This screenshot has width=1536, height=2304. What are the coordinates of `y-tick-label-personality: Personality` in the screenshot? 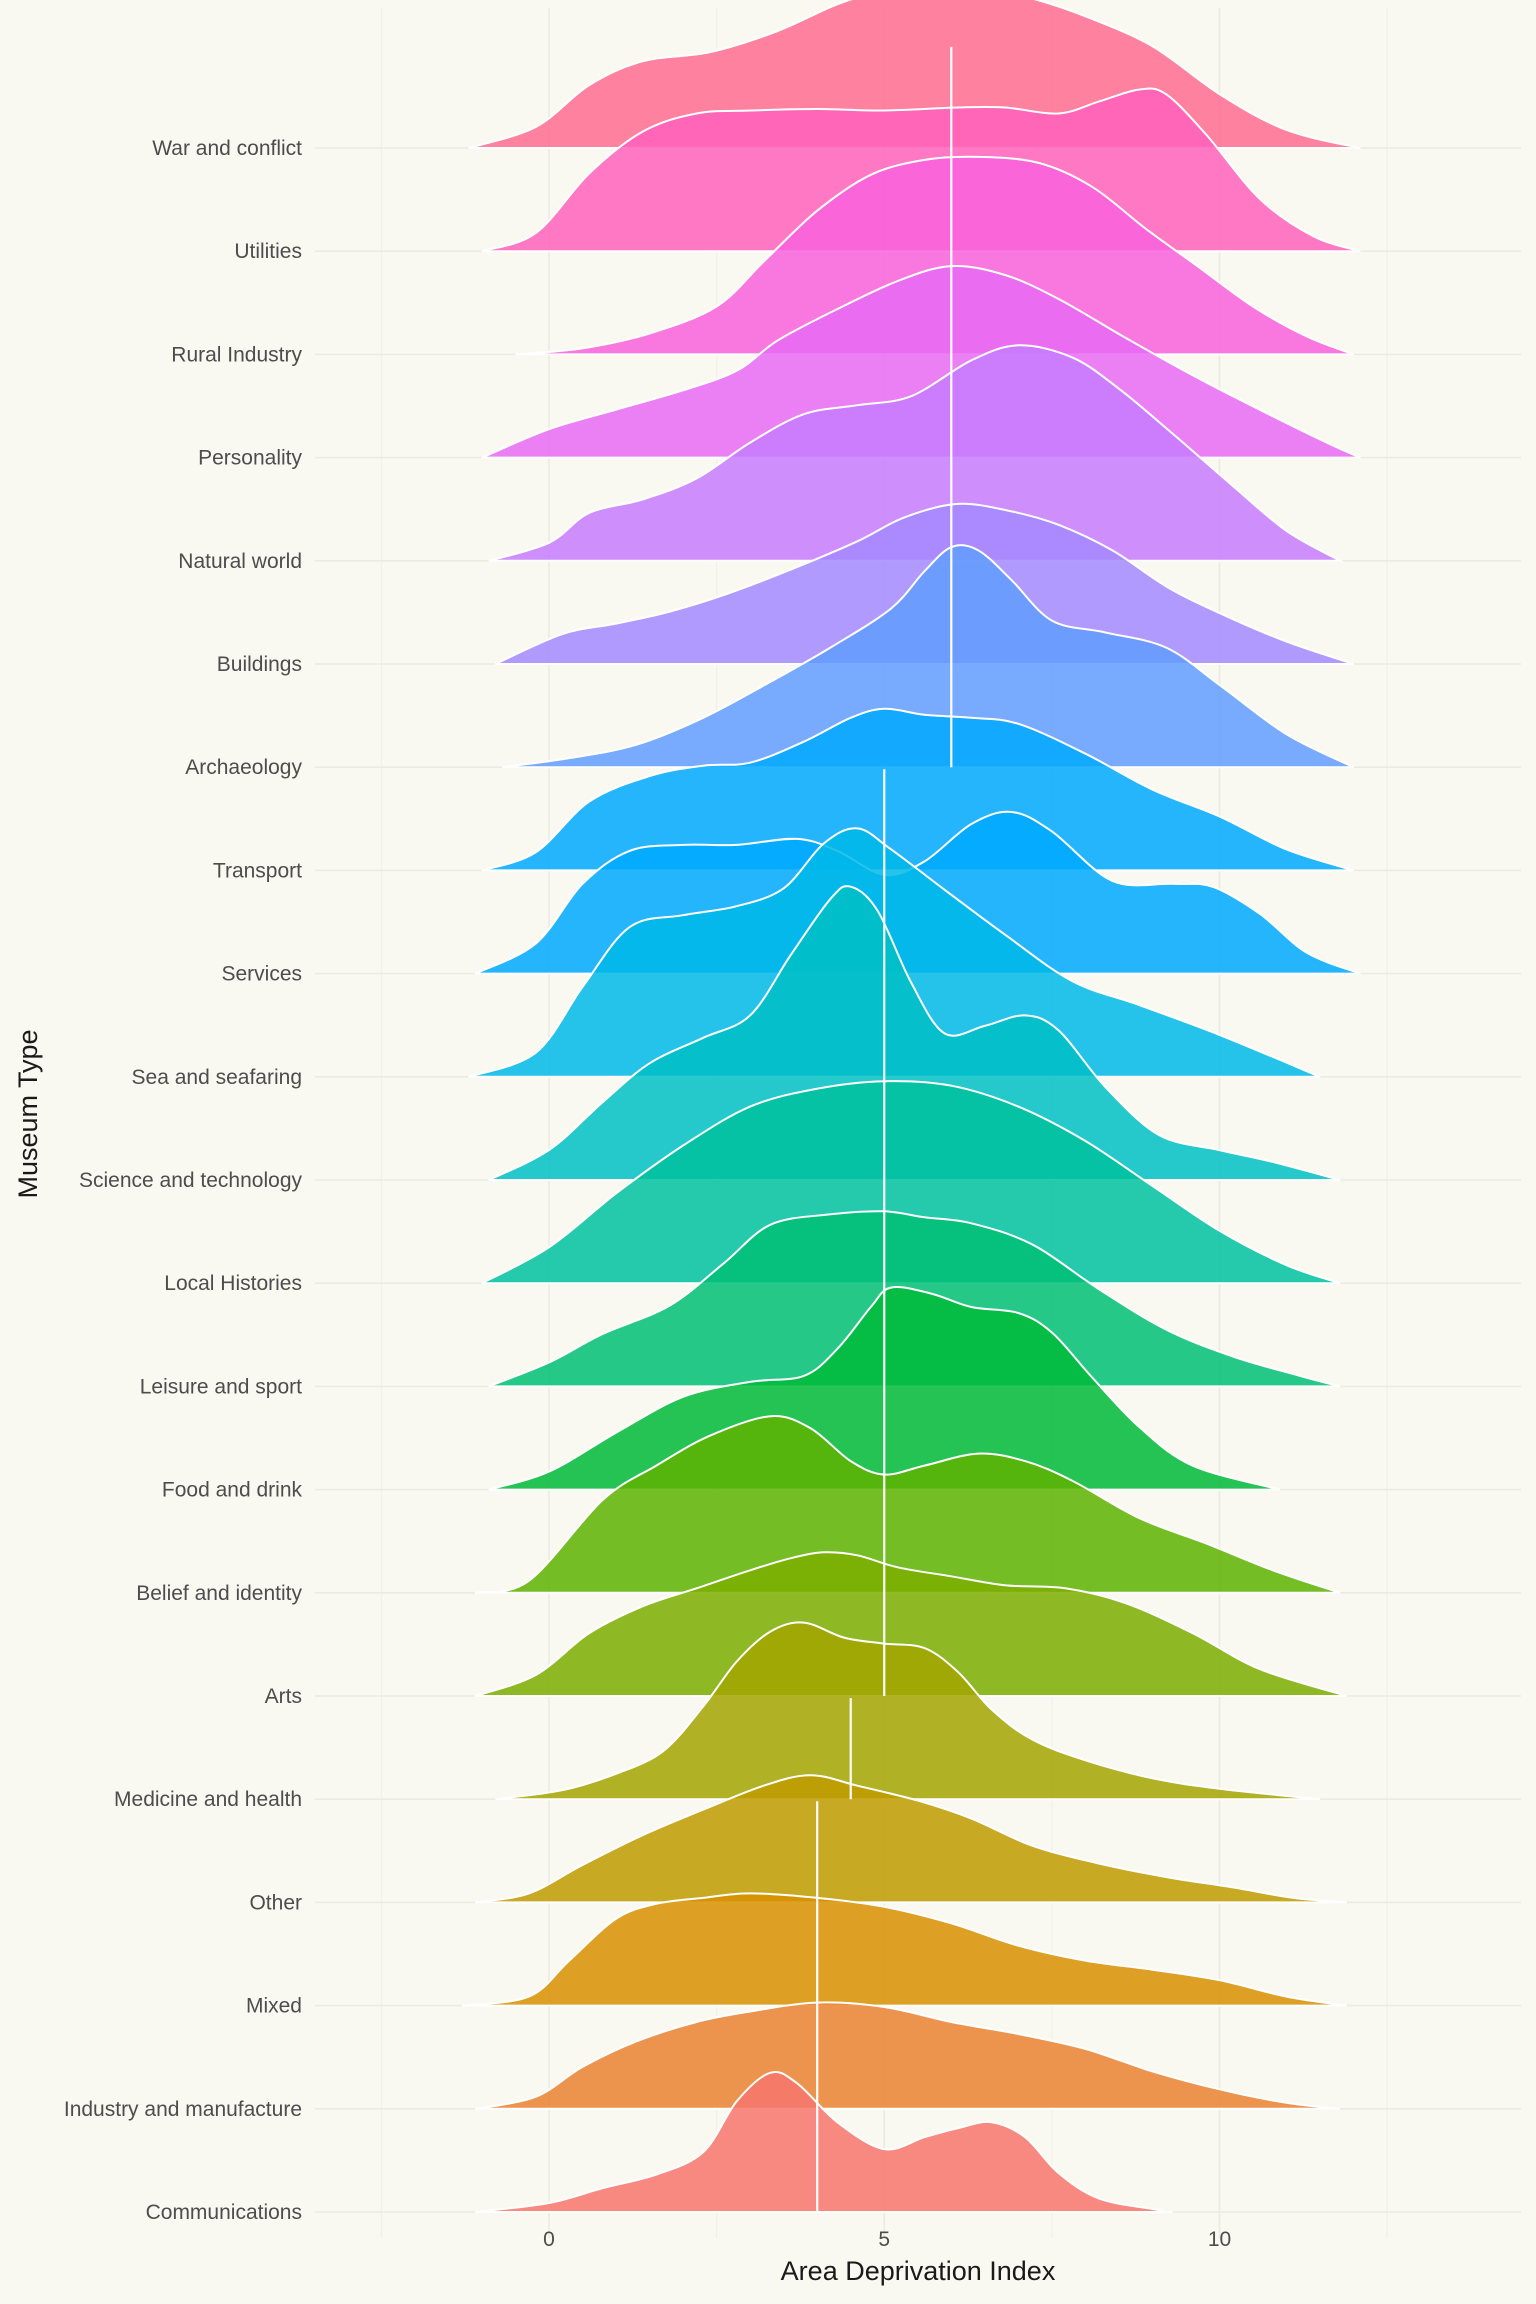 It's located at (250, 458).